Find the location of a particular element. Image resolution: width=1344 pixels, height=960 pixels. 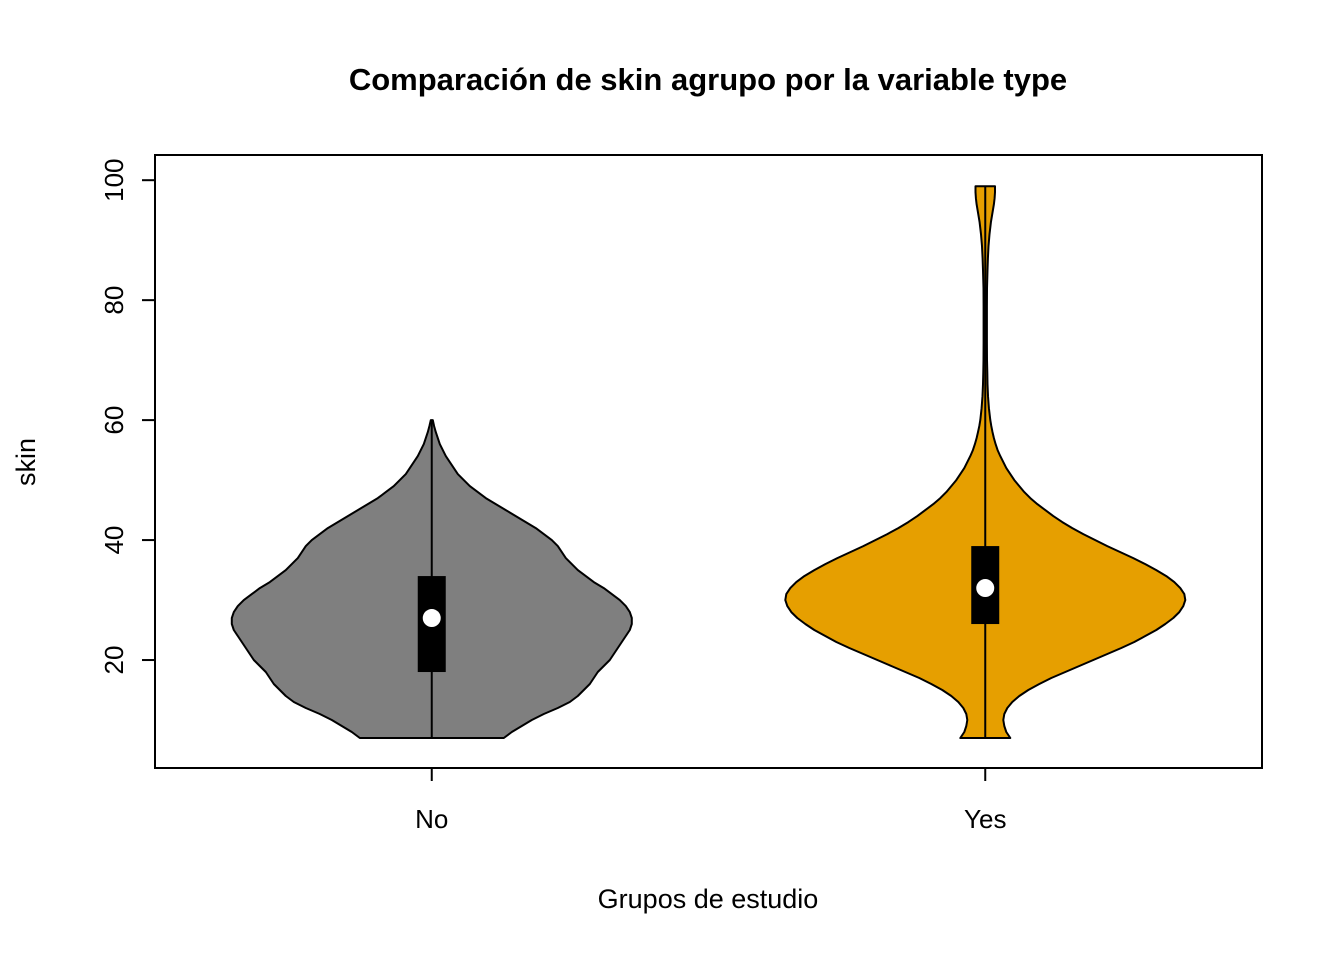

median-dot-yes is located at coordinates (985, 588).